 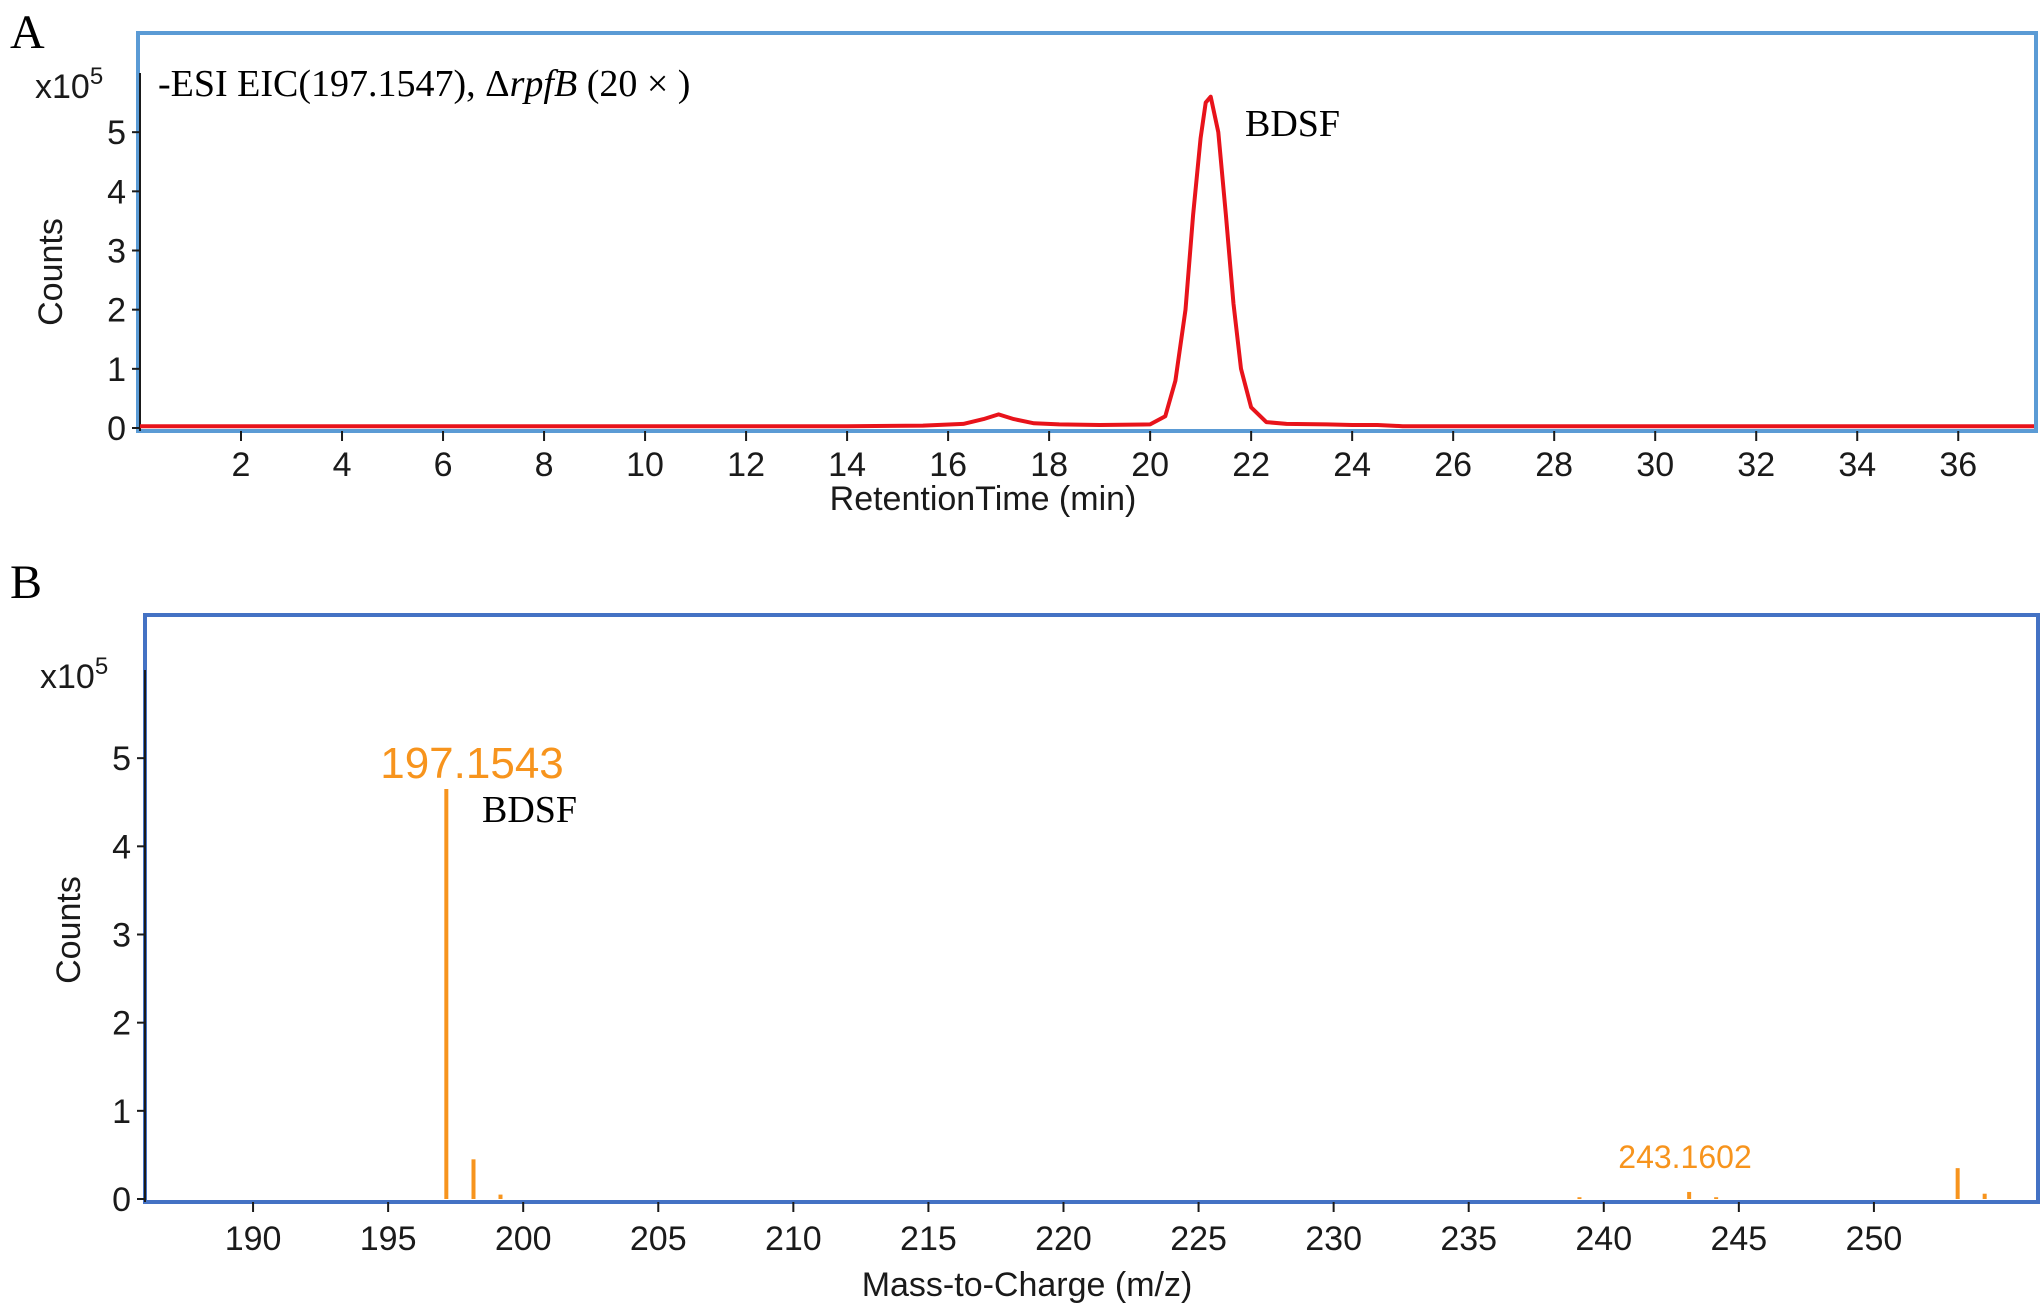 I want to click on panel-b-x-tick-label: 190, so click(x=253, y=1239).